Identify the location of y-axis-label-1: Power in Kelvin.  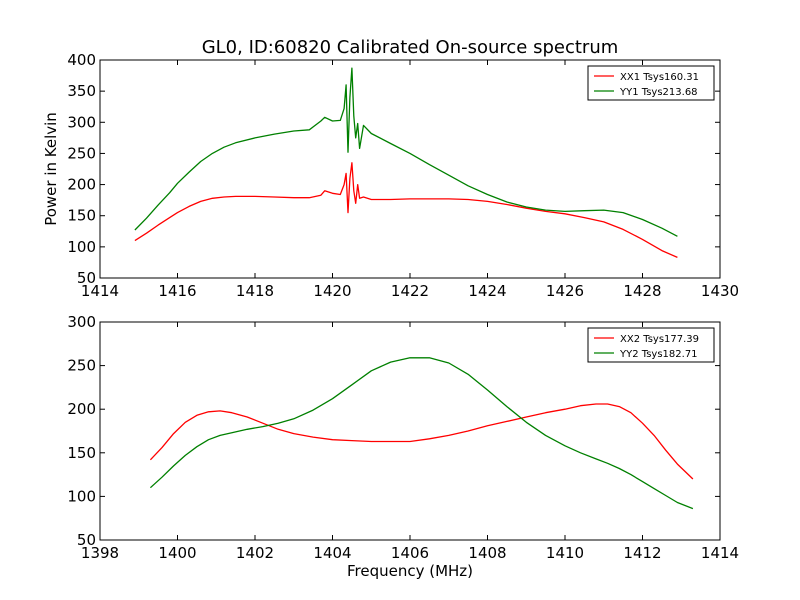
(51, 169).